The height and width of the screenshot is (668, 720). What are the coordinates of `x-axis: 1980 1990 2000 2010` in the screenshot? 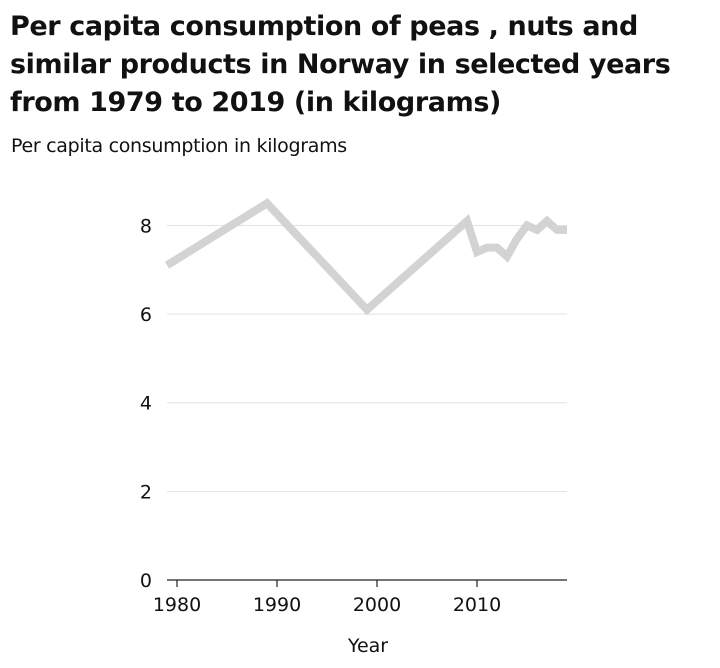 It's located at (360, 597).